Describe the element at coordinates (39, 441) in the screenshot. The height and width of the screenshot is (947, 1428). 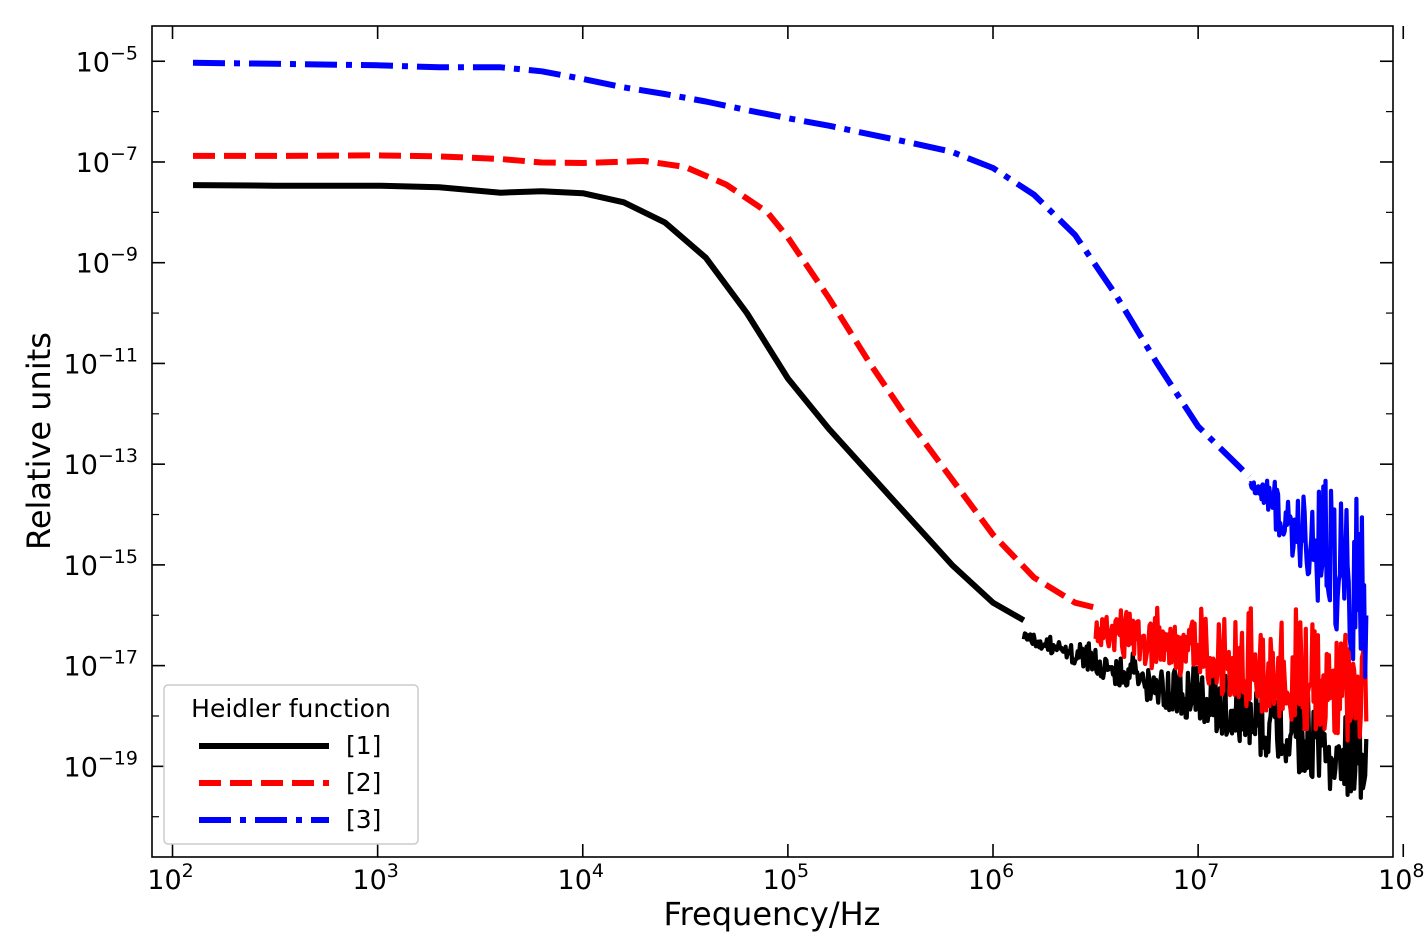
I see `y-axis-label: Relative units` at that location.